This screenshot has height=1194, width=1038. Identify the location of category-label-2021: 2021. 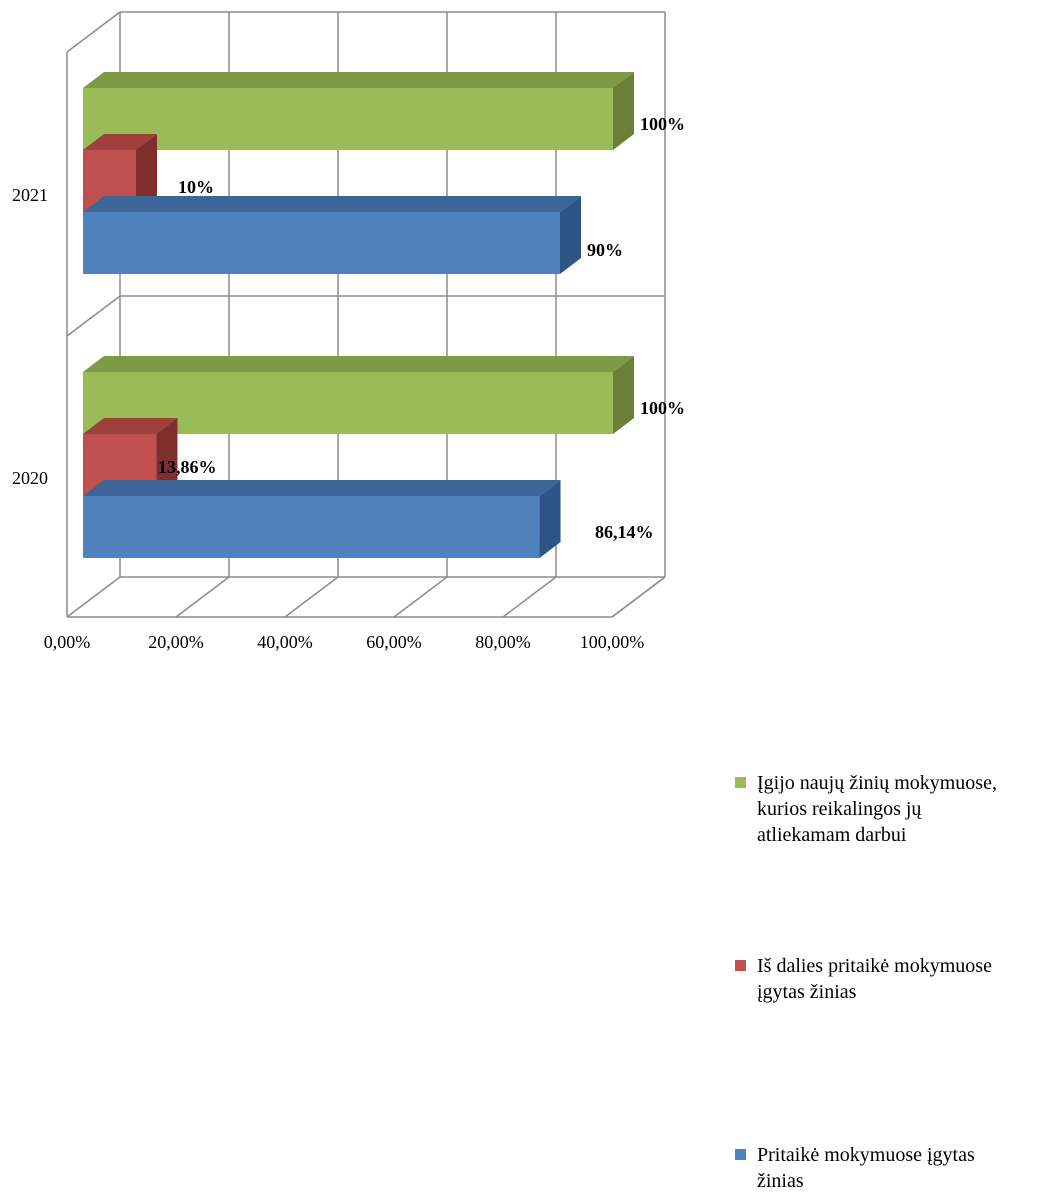
(30, 195).